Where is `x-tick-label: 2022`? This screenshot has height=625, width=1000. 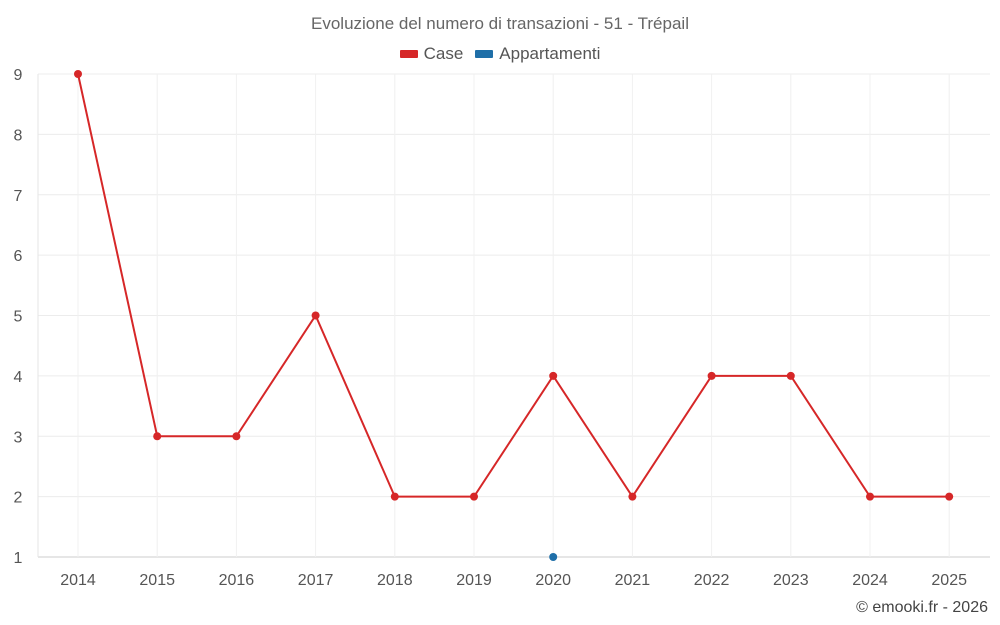 x-tick-label: 2022 is located at coordinates (712, 580).